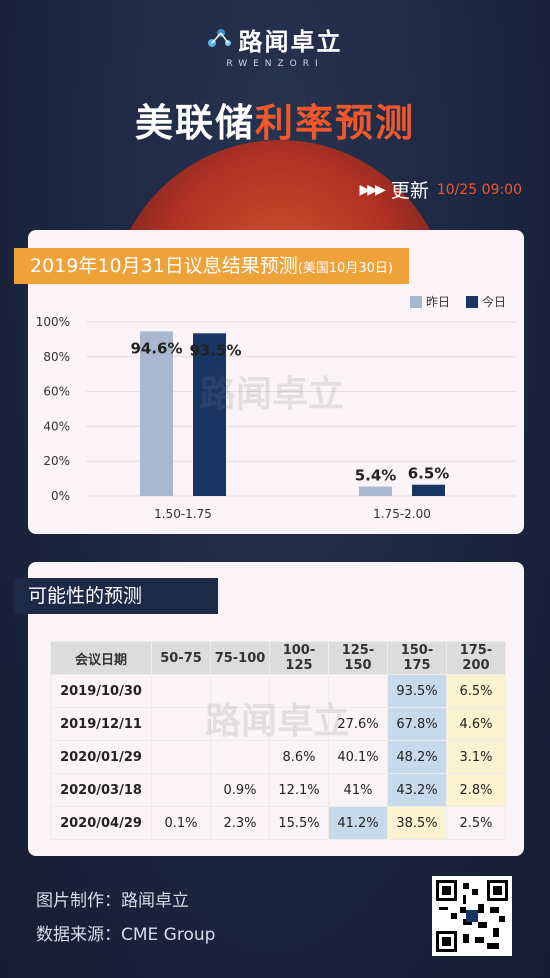 The image size is (550, 978). I want to click on x-tick-label: 1.50-1.75, so click(183, 514).